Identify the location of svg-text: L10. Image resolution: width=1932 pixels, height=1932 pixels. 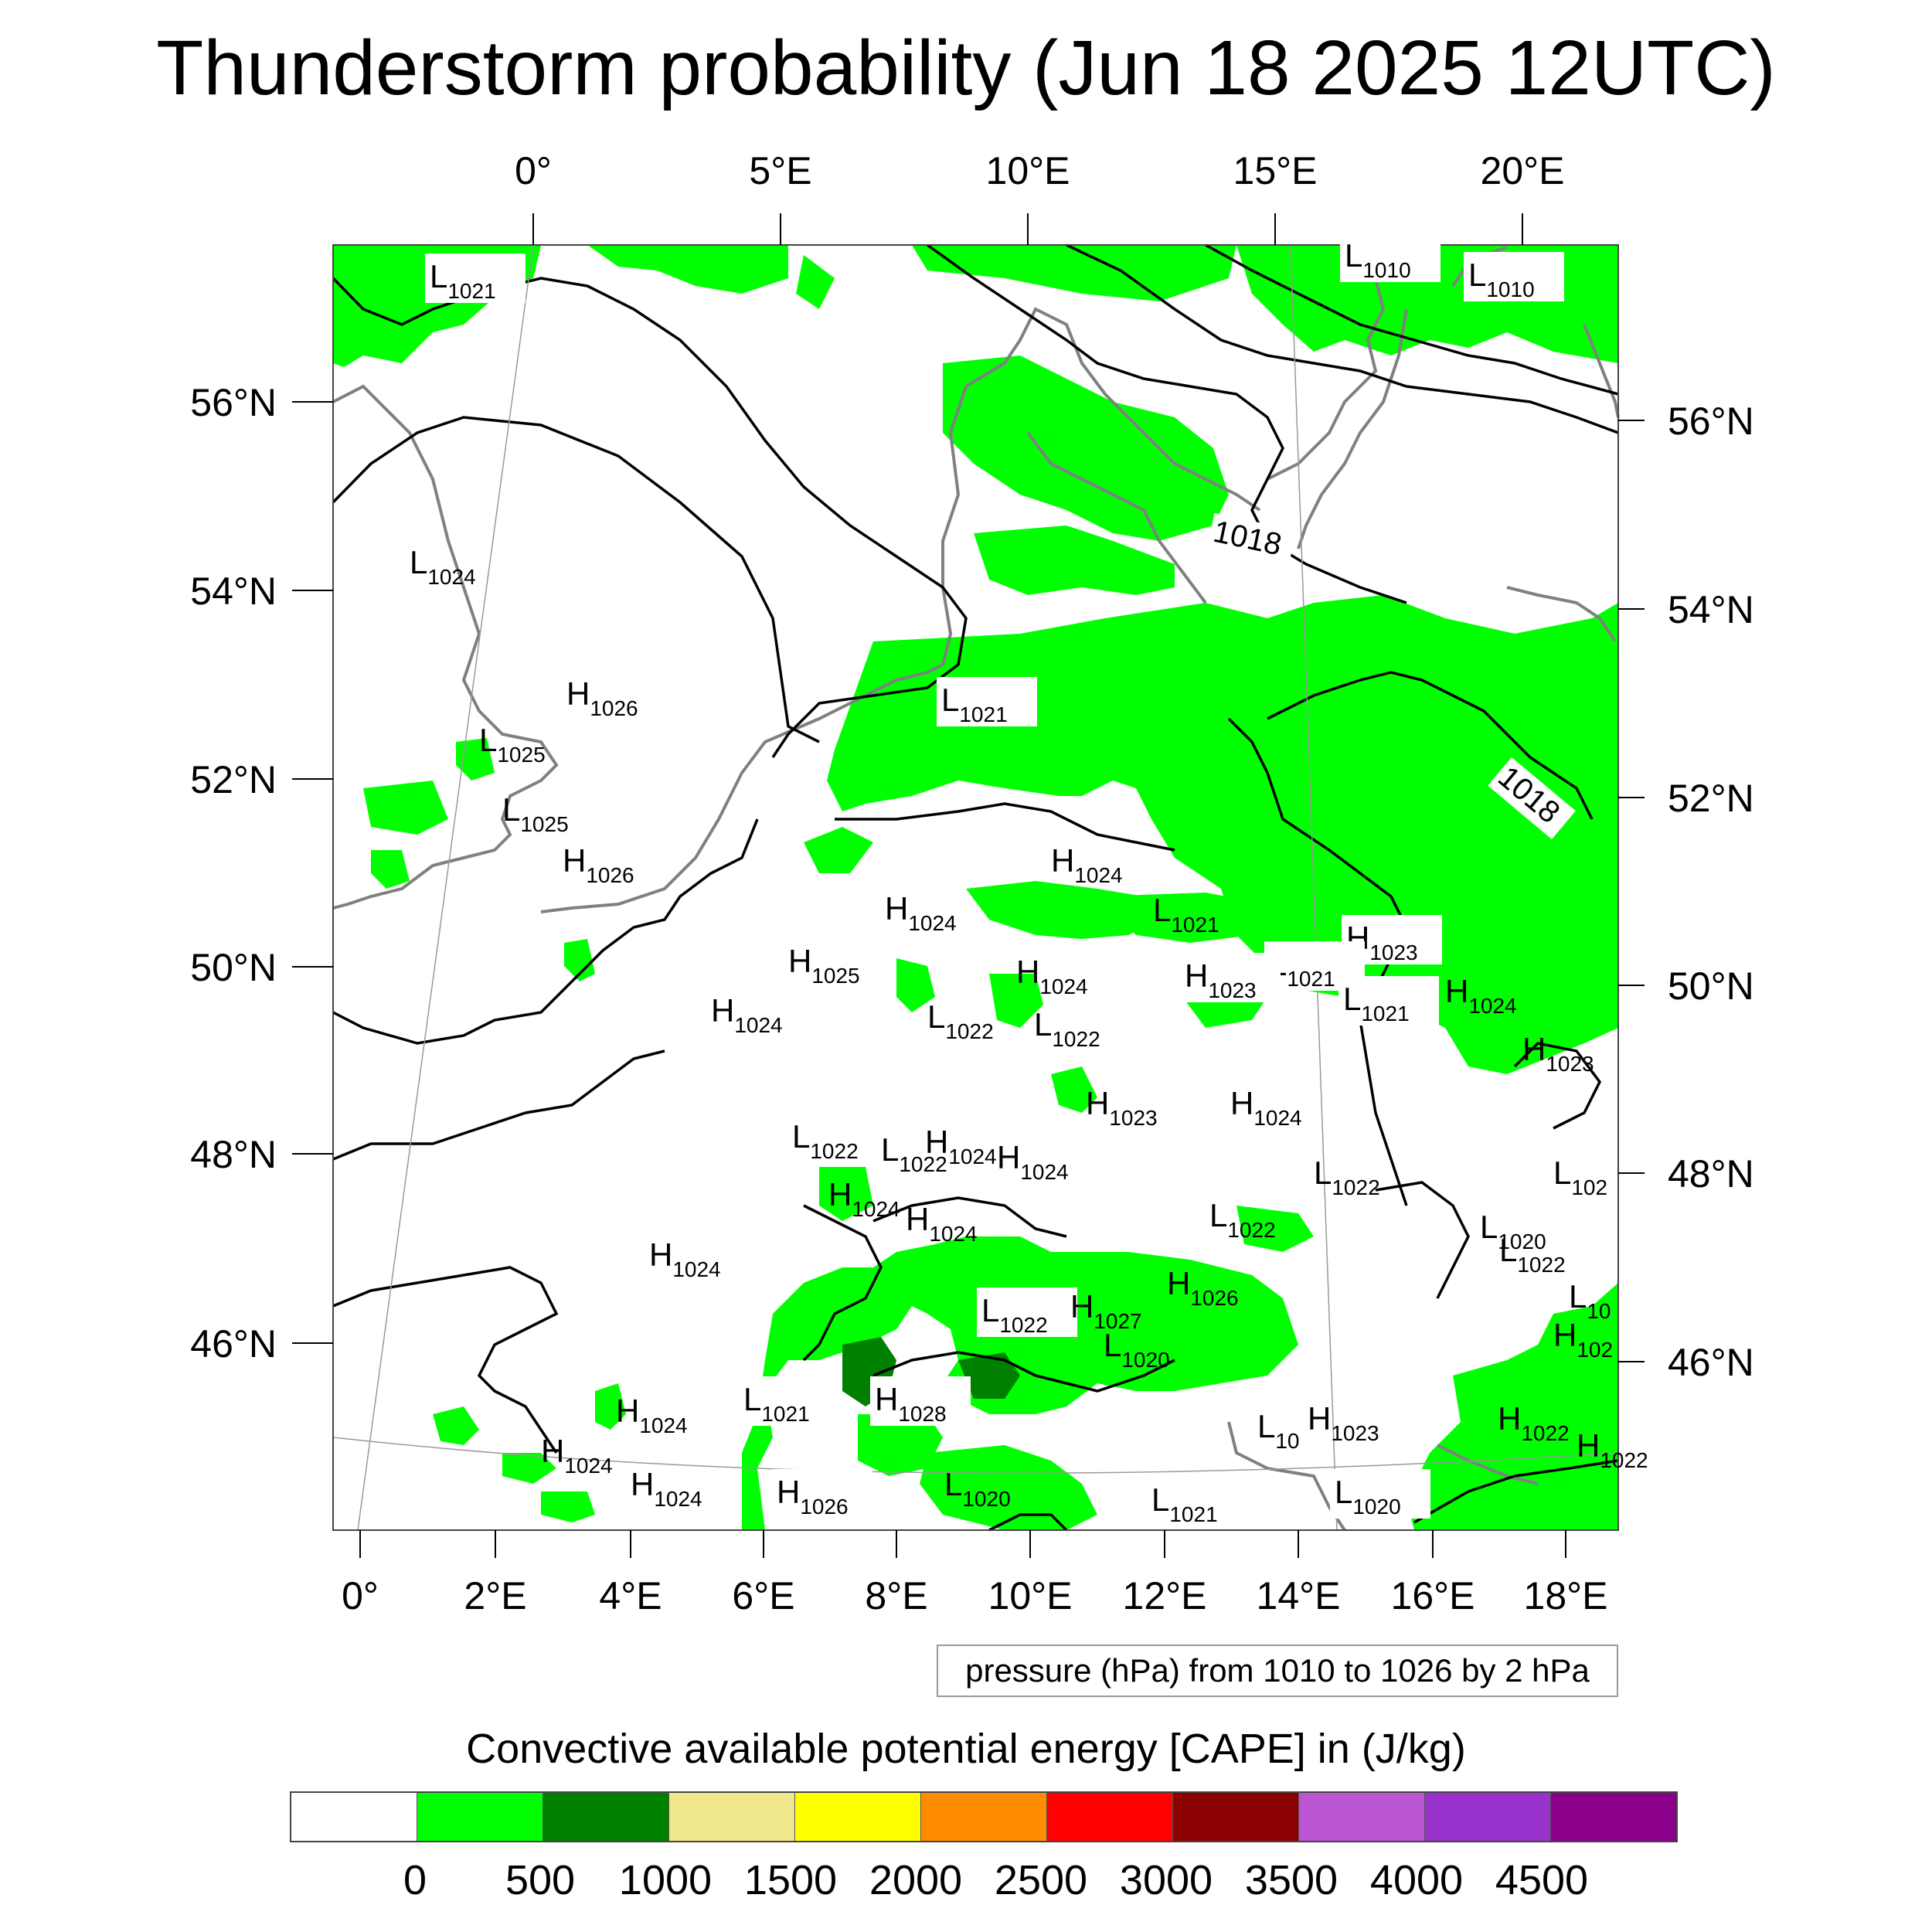
(1590, 1300).